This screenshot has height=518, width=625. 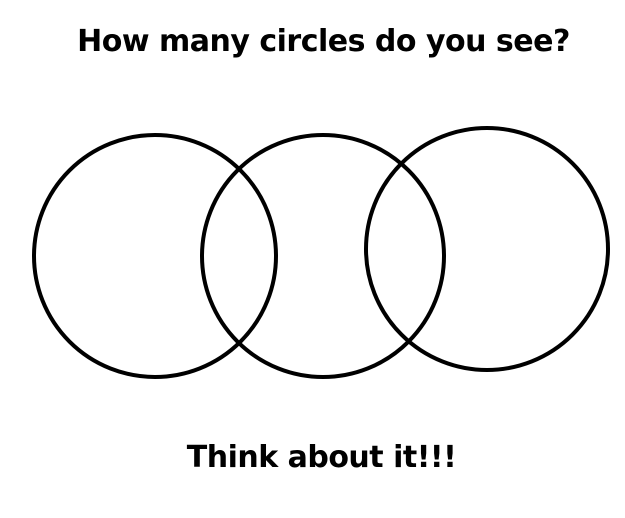 I want to click on think-caption: Think about it!!!, so click(x=321, y=457).